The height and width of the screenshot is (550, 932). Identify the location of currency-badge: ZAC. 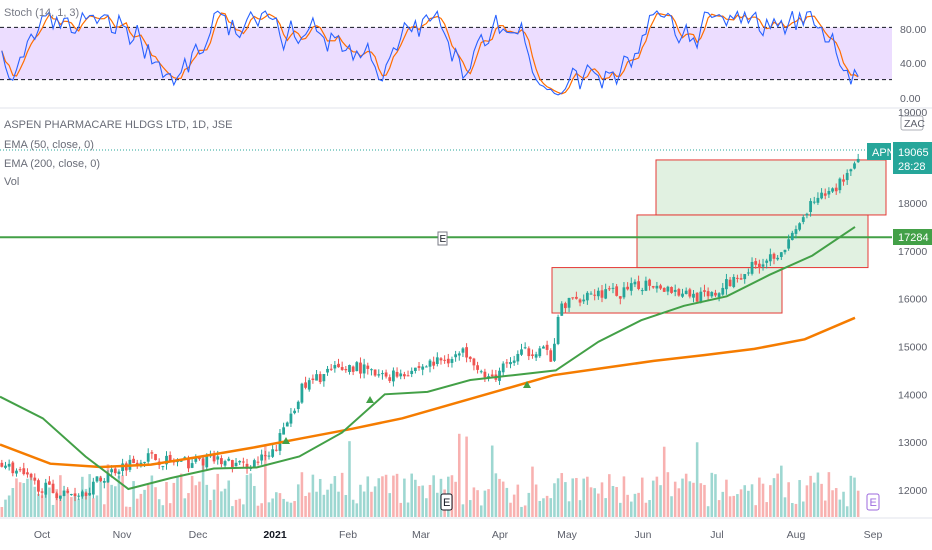
(914, 124).